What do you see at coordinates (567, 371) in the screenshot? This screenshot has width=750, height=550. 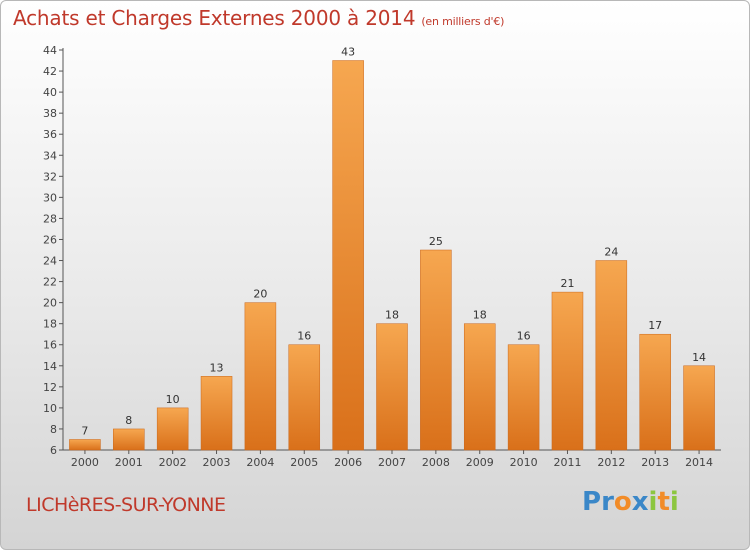 I see `bar-2011` at bounding box center [567, 371].